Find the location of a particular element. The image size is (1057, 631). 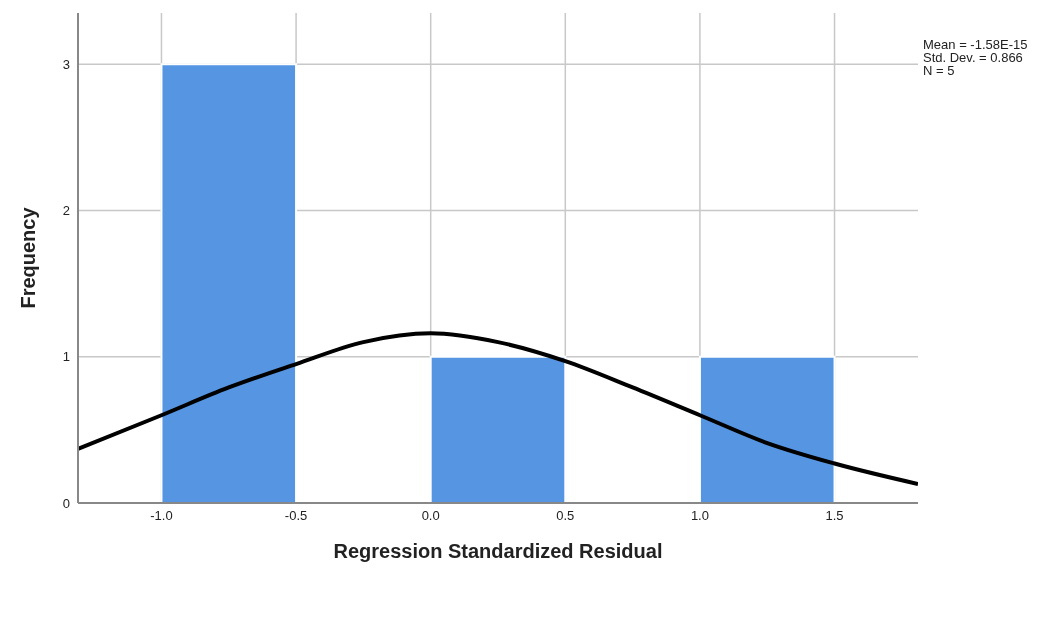

x-tick-label: 0.0 is located at coordinates (430, 516).